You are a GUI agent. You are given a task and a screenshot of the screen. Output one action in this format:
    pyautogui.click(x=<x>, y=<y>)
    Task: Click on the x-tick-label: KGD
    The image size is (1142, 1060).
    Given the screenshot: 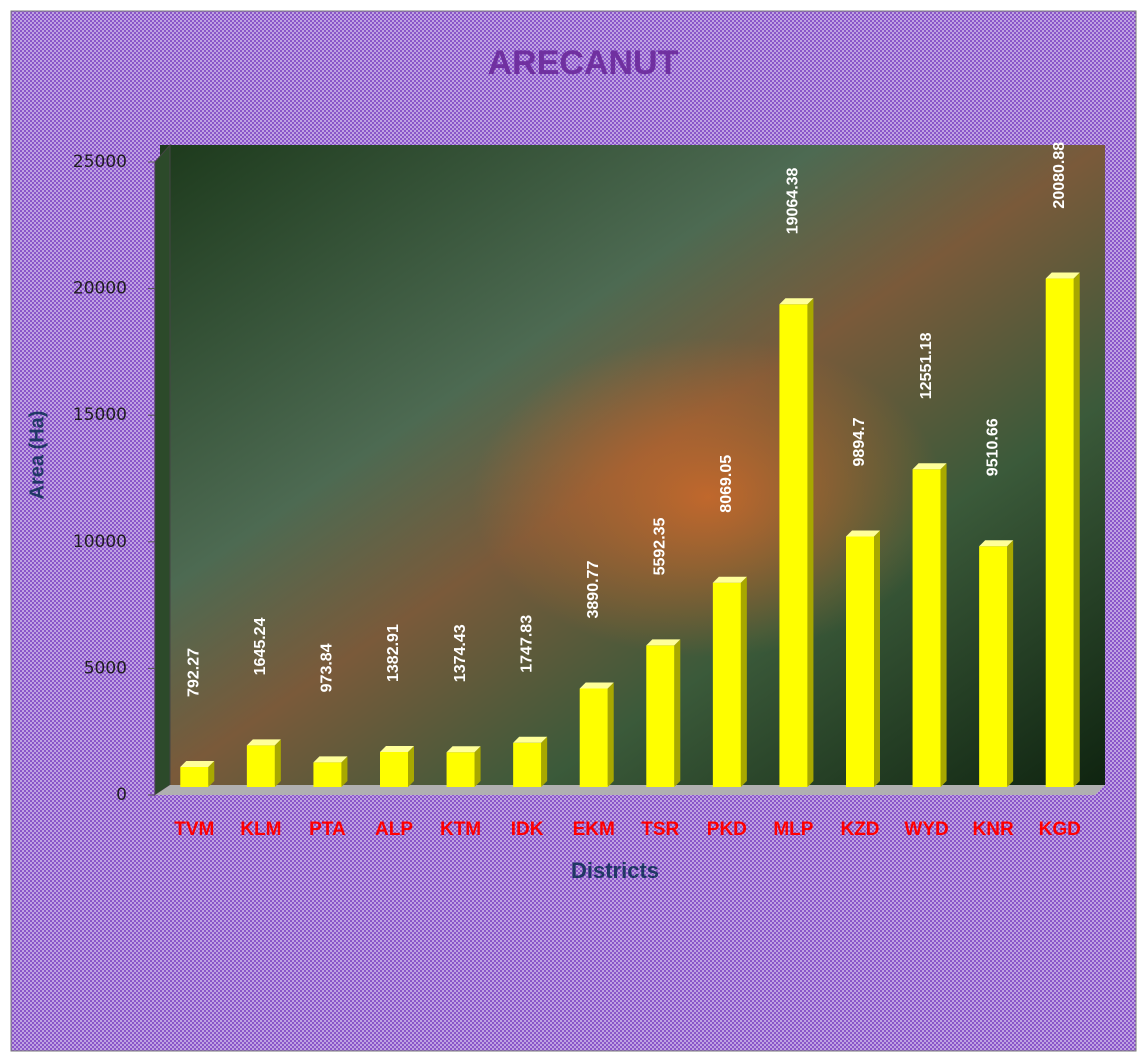 What is the action you would take?
    pyautogui.click(x=1060, y=829)
    